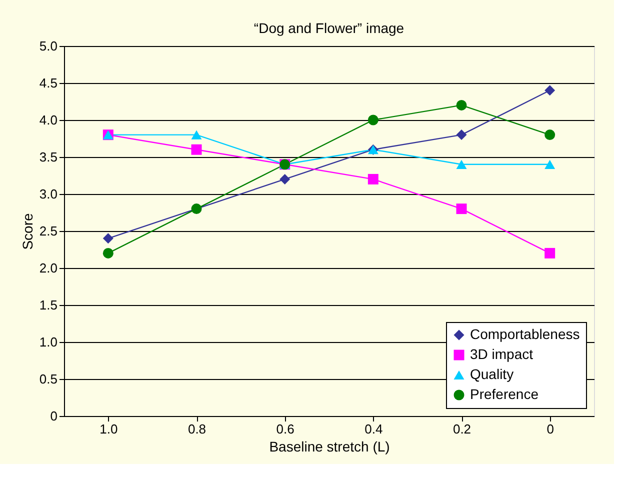 The image size is (632, 491). What do you see at coordinates (492, 374) in the screenshot?
I see `legend-label: Quality` at bounding box center [492, 374].